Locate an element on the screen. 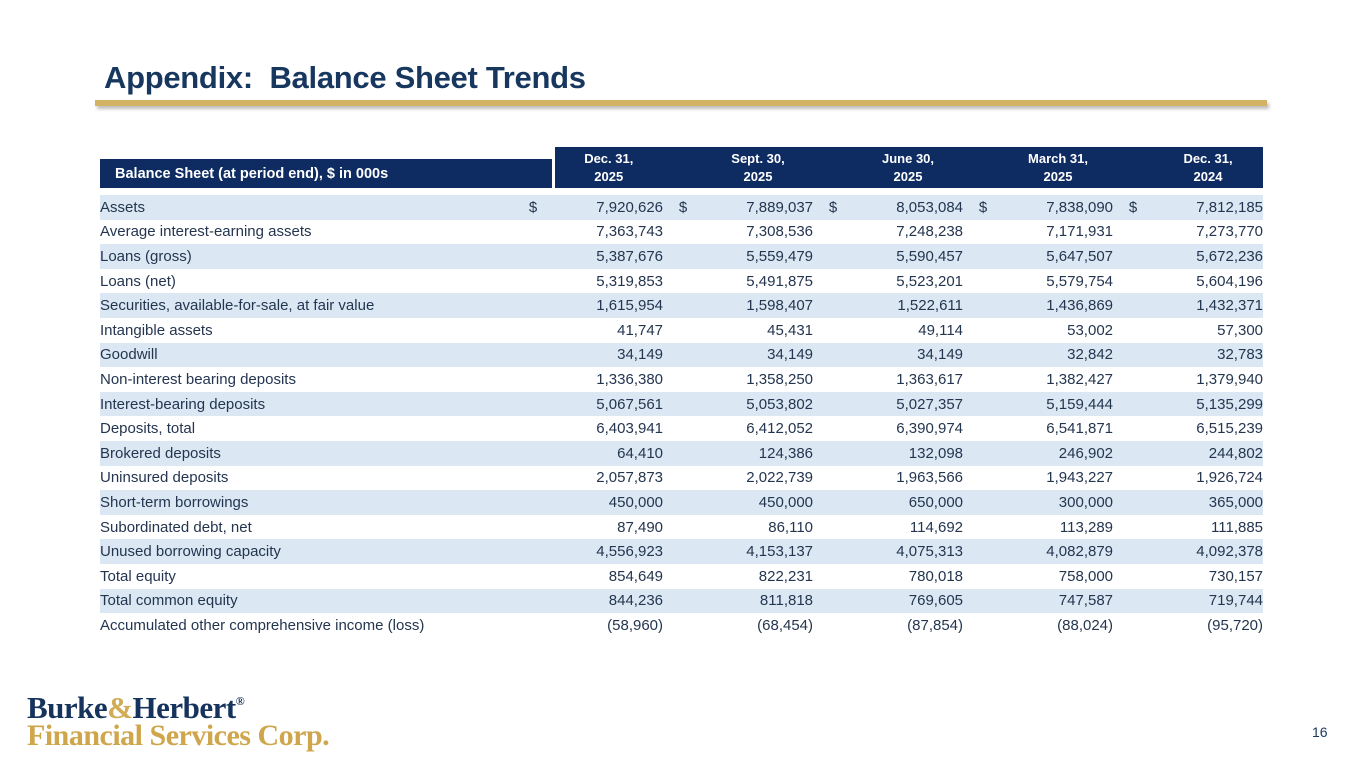 Image resolution: width=1365 pixels, height=768 pixels. row-label: Total equity is located at coordinates (306, 576).